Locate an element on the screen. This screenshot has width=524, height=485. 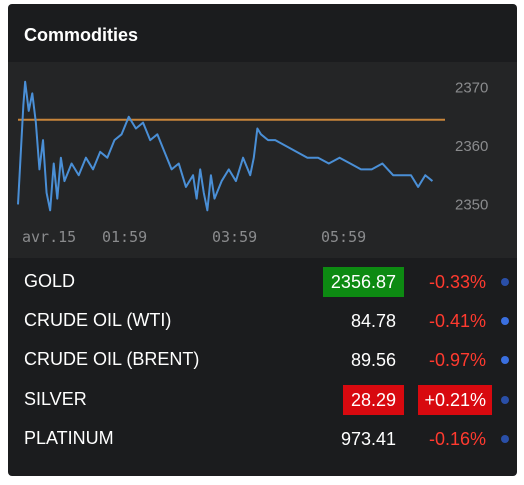
commodity-row-platinum: PLATINUM 973.41 -0.16% is located at coordinates (262, 438).